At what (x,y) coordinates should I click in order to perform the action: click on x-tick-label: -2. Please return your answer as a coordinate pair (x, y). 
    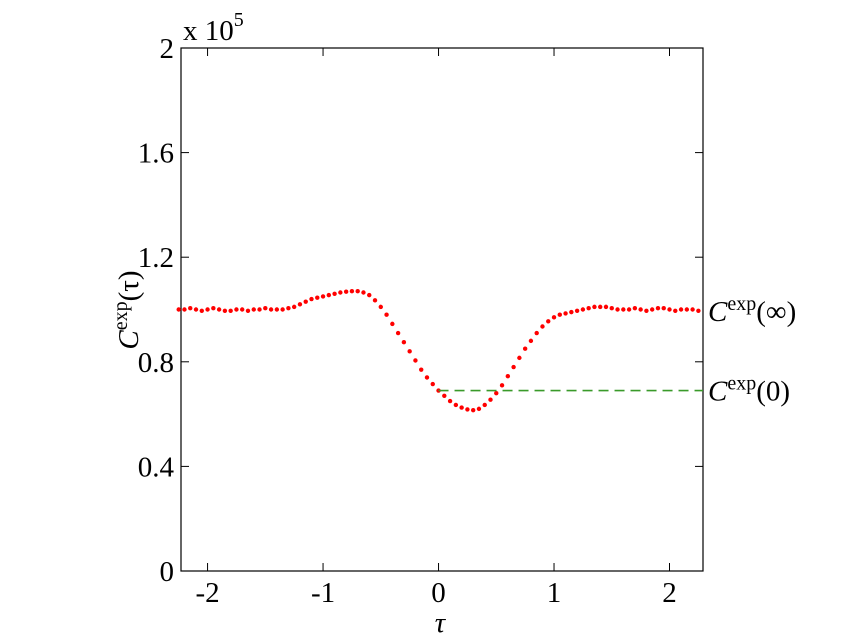
    Looking at the image, I should click on (207, 593).